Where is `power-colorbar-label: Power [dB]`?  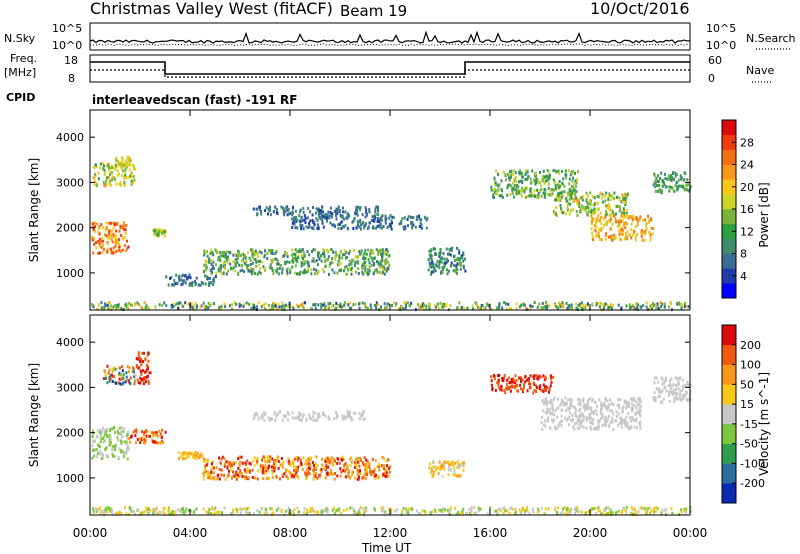 power-colorbar-label: Power [dB] is located at coordinates (764, 214).